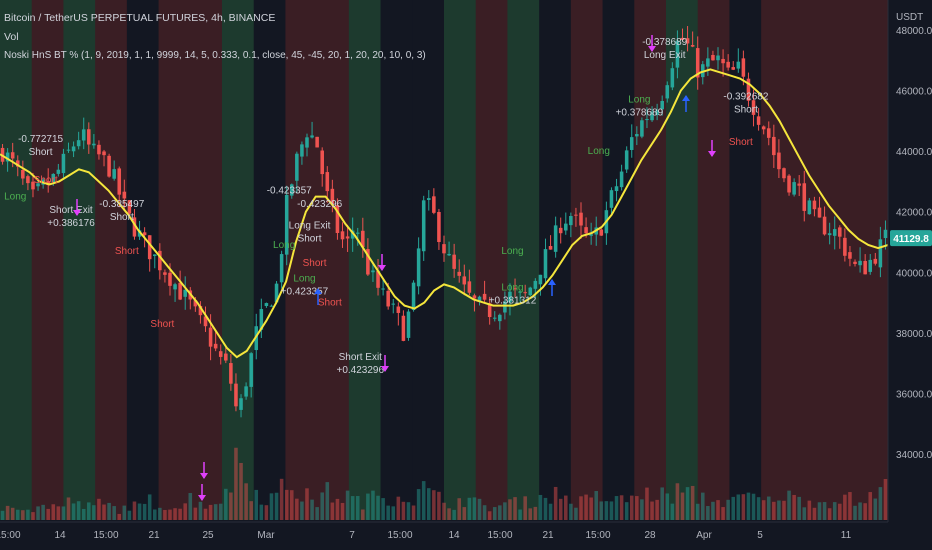 Image resolution: width=932 pixels, height=550 pixels. Describe the element at coordinates (665, 55) in the screenshot. I see `annotation-text: Long Exit` at that location.